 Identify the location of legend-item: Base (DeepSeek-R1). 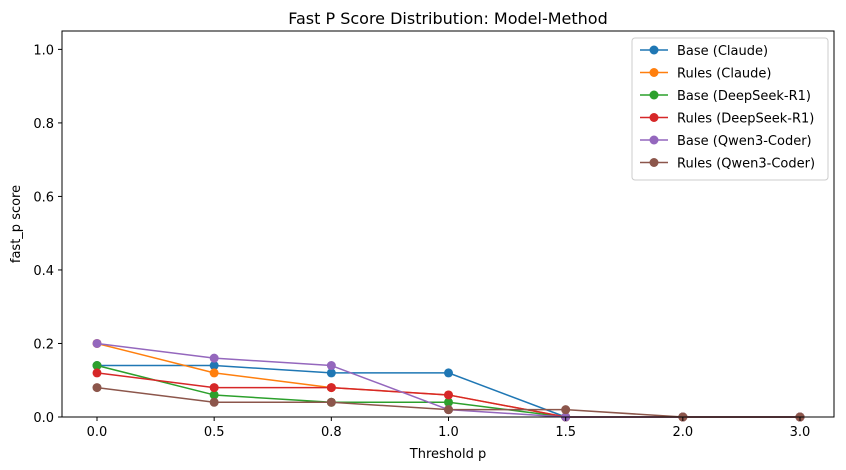
(725, 96).